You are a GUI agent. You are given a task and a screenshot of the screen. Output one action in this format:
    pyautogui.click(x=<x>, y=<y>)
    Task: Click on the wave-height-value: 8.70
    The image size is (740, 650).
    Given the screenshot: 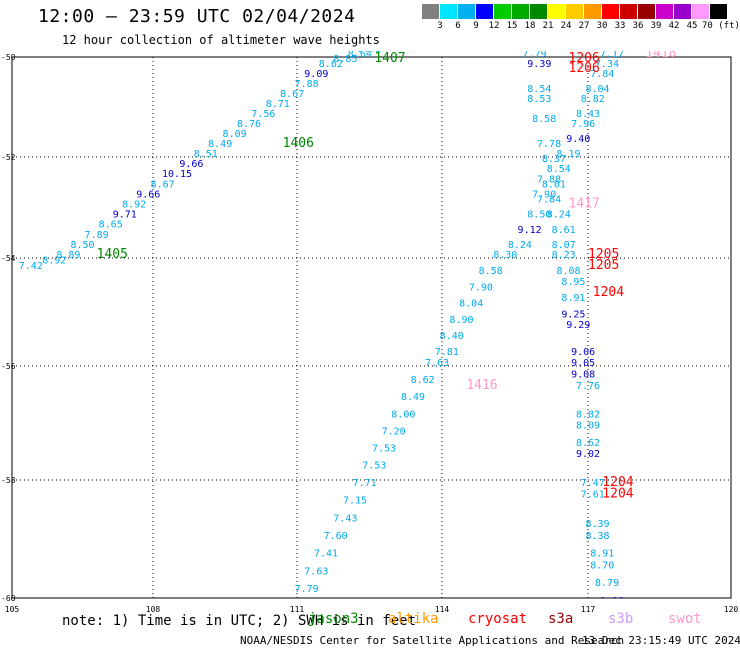 What is the action you would take?
    pyautogui.click(x=602, y=566)
    